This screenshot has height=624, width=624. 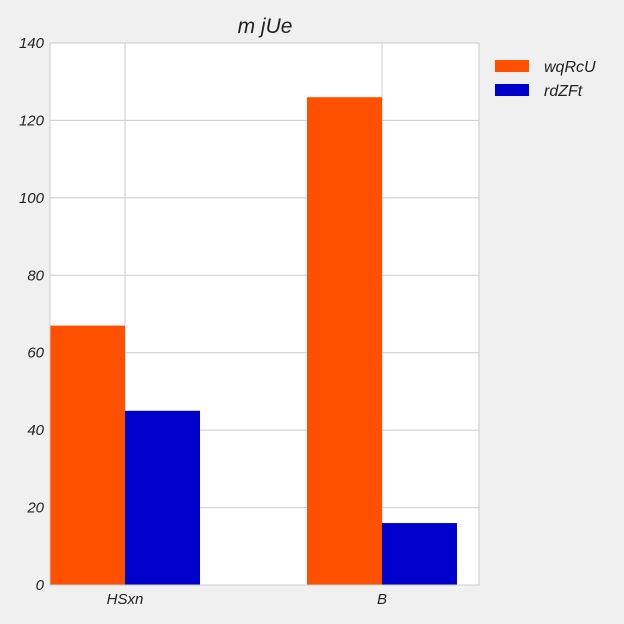 I want to click on y-axis-tick-labels: 0 20 40 60 80 100 120 140, so click(x=32, y=314).